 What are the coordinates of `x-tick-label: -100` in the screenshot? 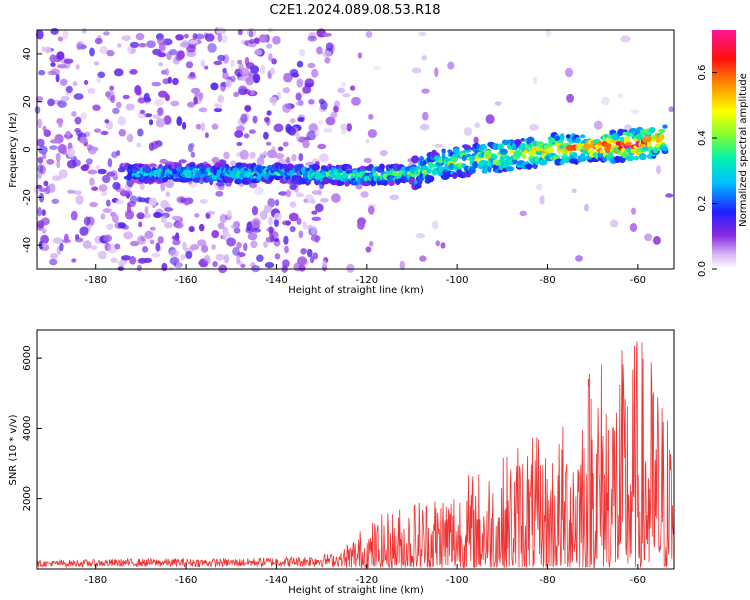 It's located at (457, 580).